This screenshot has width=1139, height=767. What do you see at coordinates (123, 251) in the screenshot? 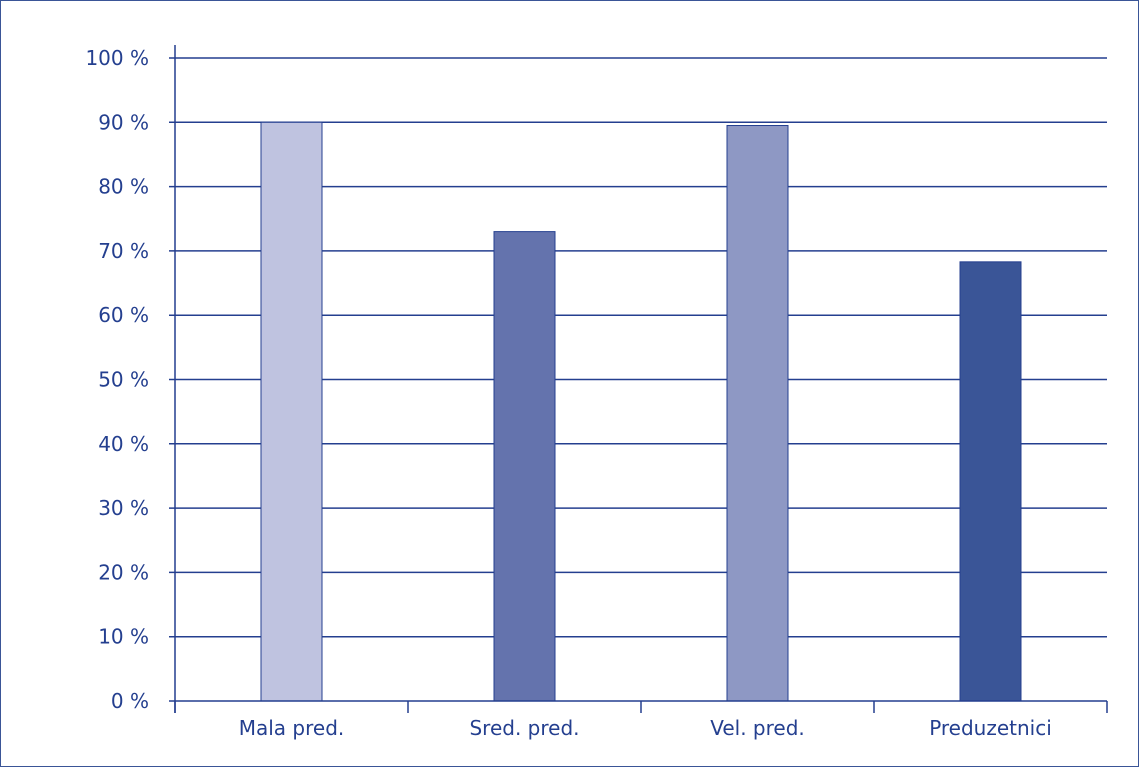
I see `y-tick-label: 70 %` at bounding box center [123, 251].